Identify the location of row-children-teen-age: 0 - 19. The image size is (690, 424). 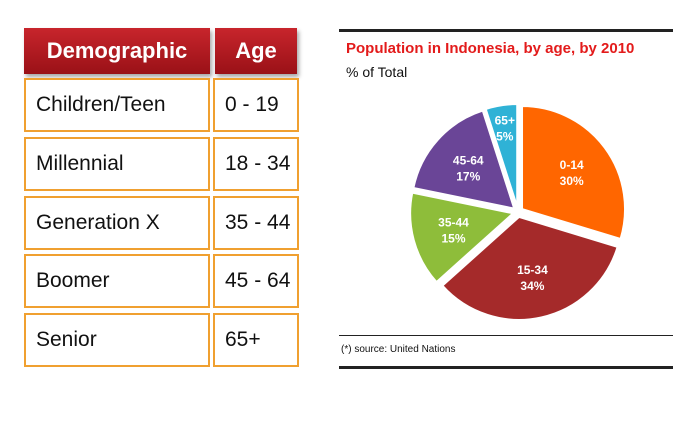
(256, 105).